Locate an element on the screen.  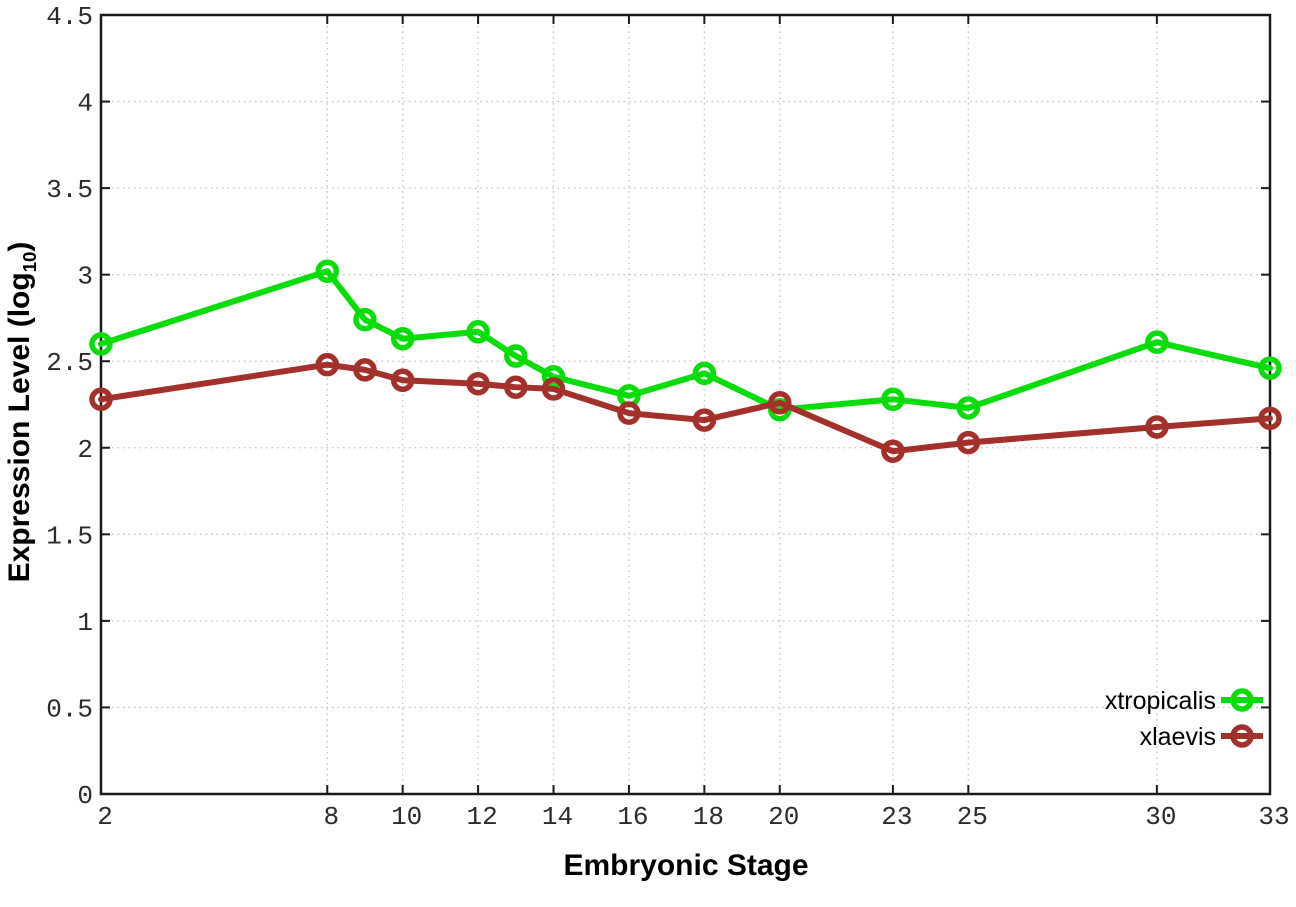
y-axis-label-subscript: 10 is located at coordinates (29, 262).